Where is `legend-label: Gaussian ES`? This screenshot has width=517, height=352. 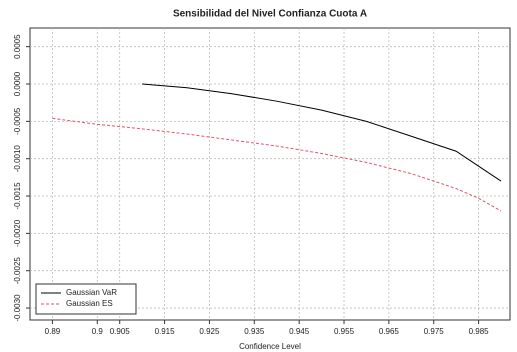
legend-label: Gaussian ES is located at coordinates (89, 303).